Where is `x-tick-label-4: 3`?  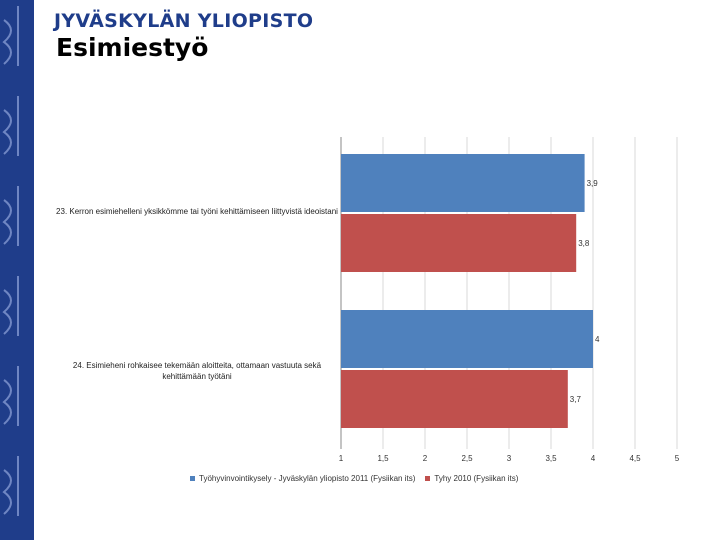 x-tick-label-4: 3 is located at coordinates (509, 458).